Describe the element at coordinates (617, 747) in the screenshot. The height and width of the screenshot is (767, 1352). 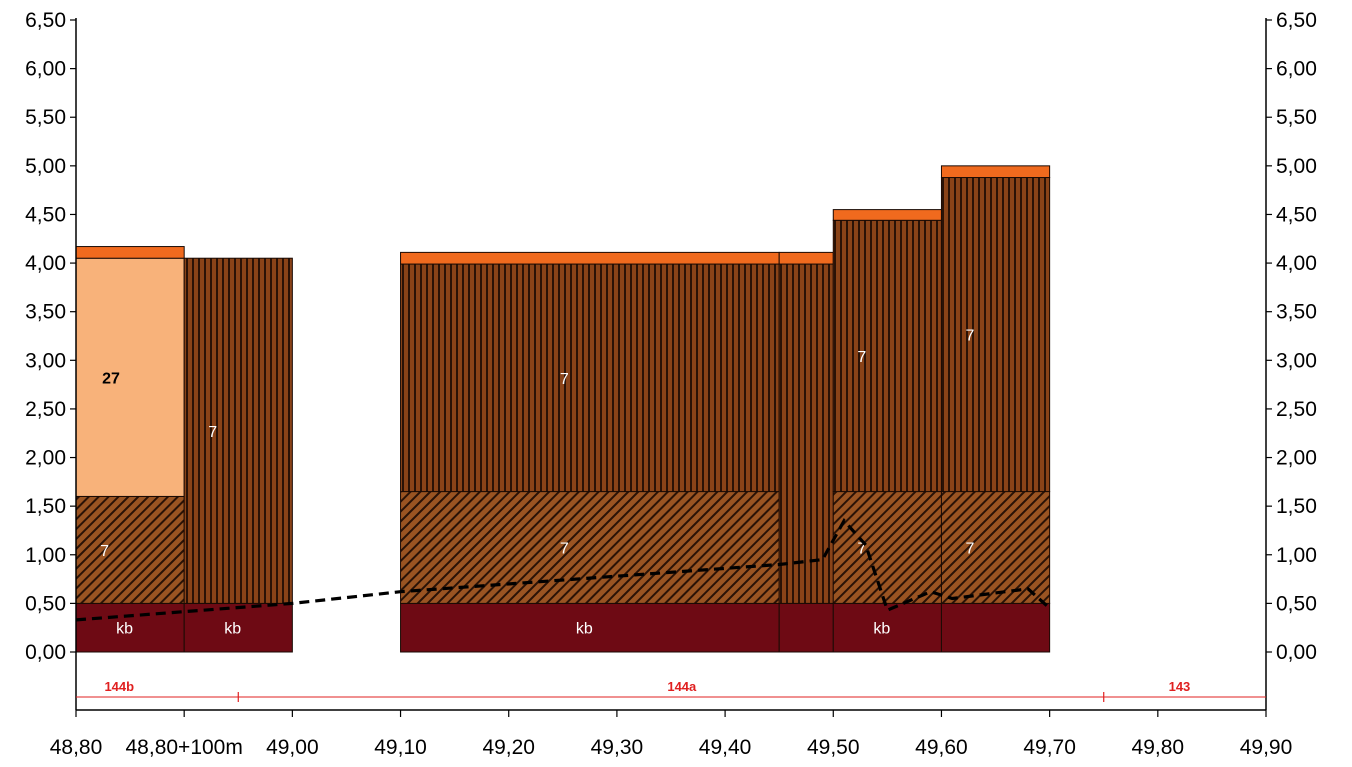
I see `x-tick-label: 49,30` at that location.